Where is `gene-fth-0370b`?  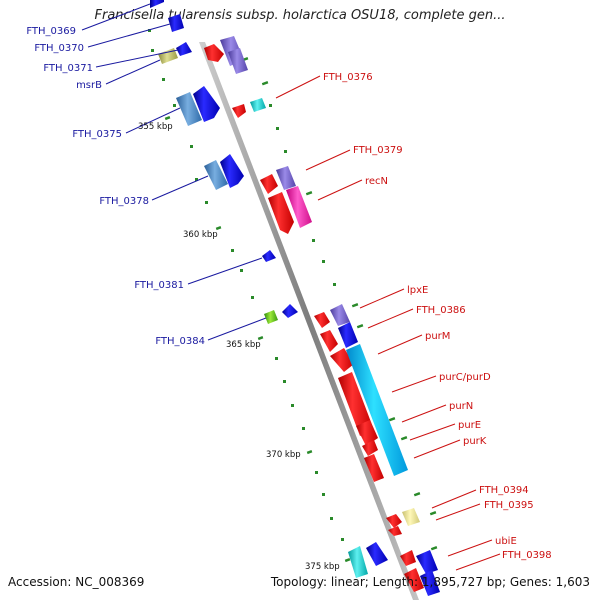 gene-fth-0370b is located at coordinates (176, 23).